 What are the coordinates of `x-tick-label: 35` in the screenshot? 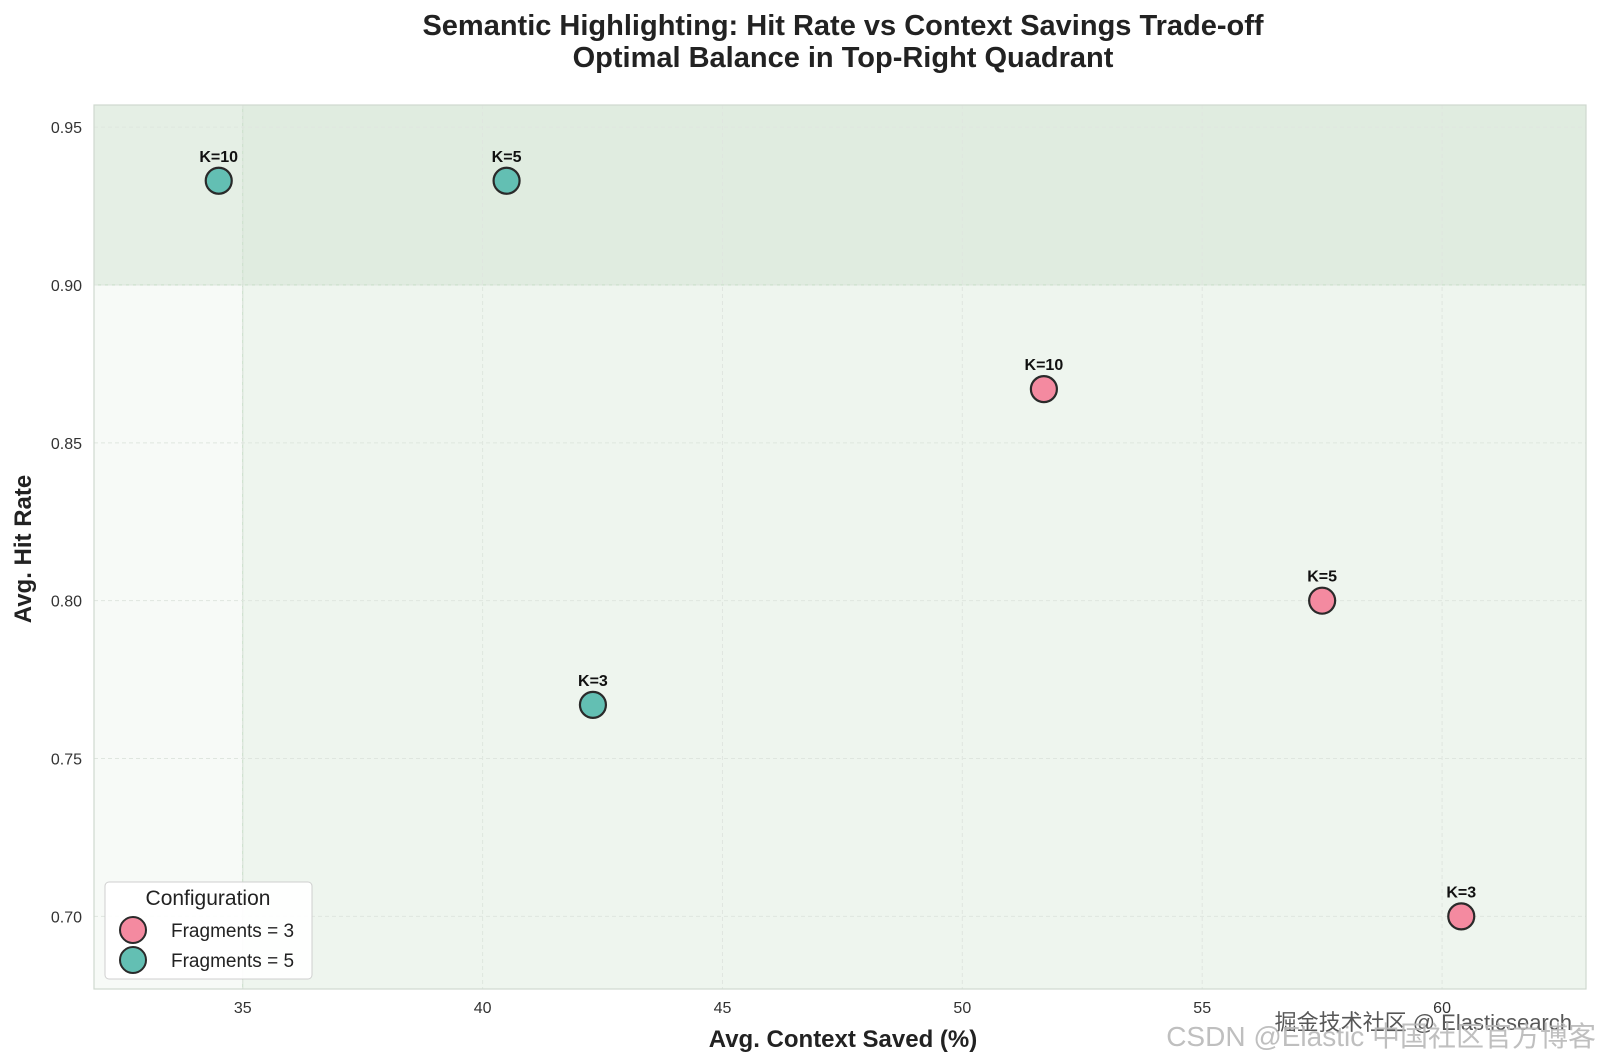 It's located at (243, 1008).